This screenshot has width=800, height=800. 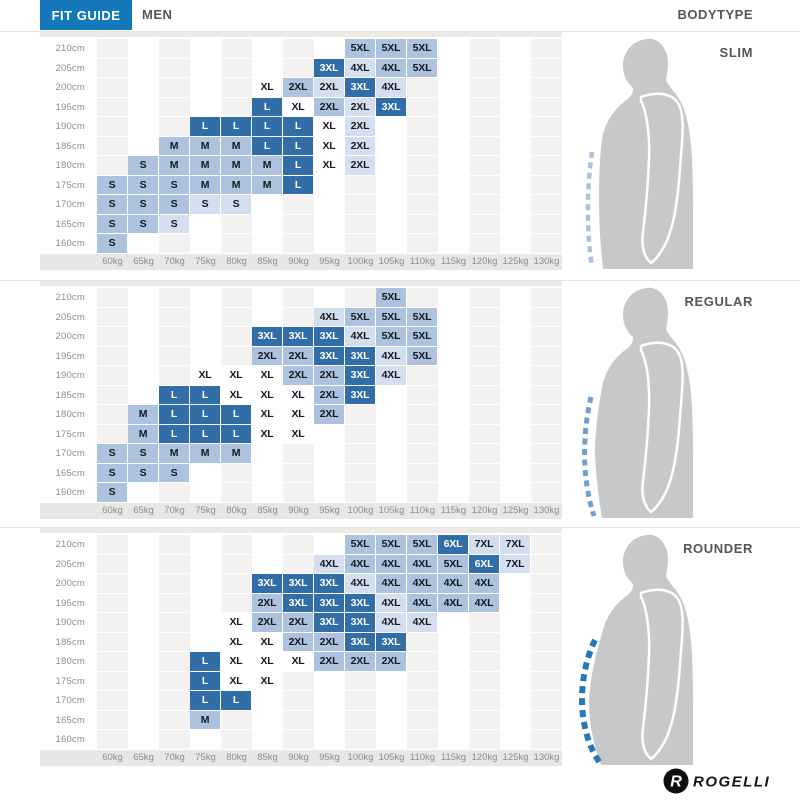 I want to click on weight-label: 105kg, so click(x=391, y=757).